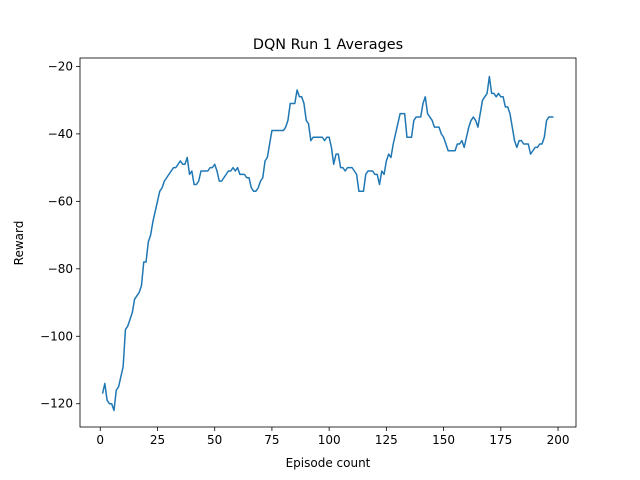  I want to click on x-tick-label: 75, so click(271, 440).